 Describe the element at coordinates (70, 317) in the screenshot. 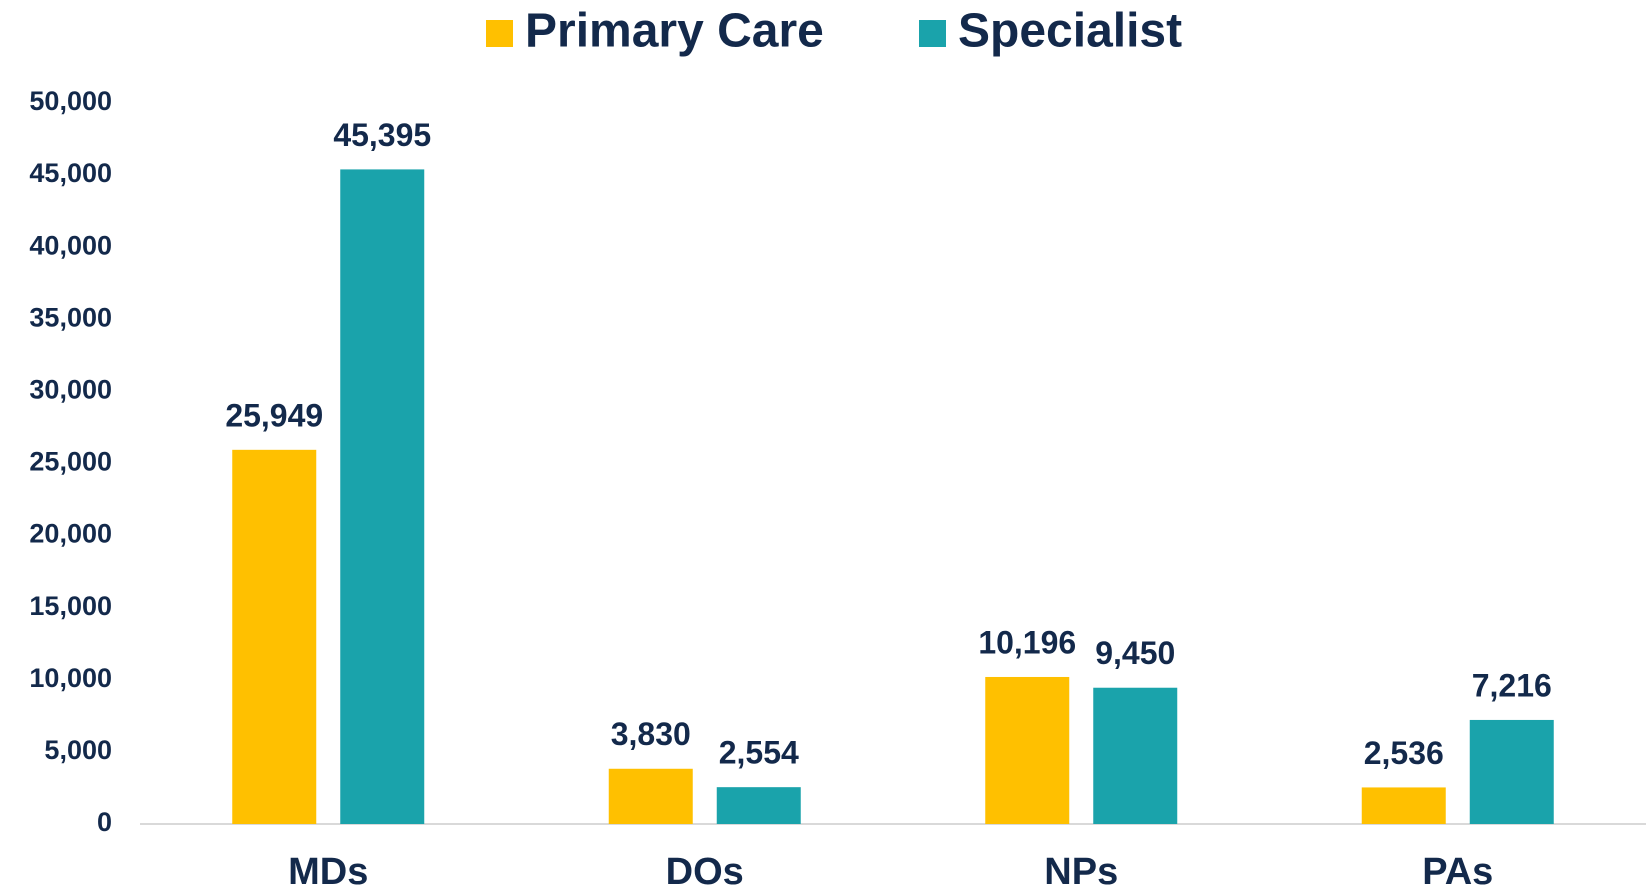

I see `y-tick-label: 35,000` at that location.